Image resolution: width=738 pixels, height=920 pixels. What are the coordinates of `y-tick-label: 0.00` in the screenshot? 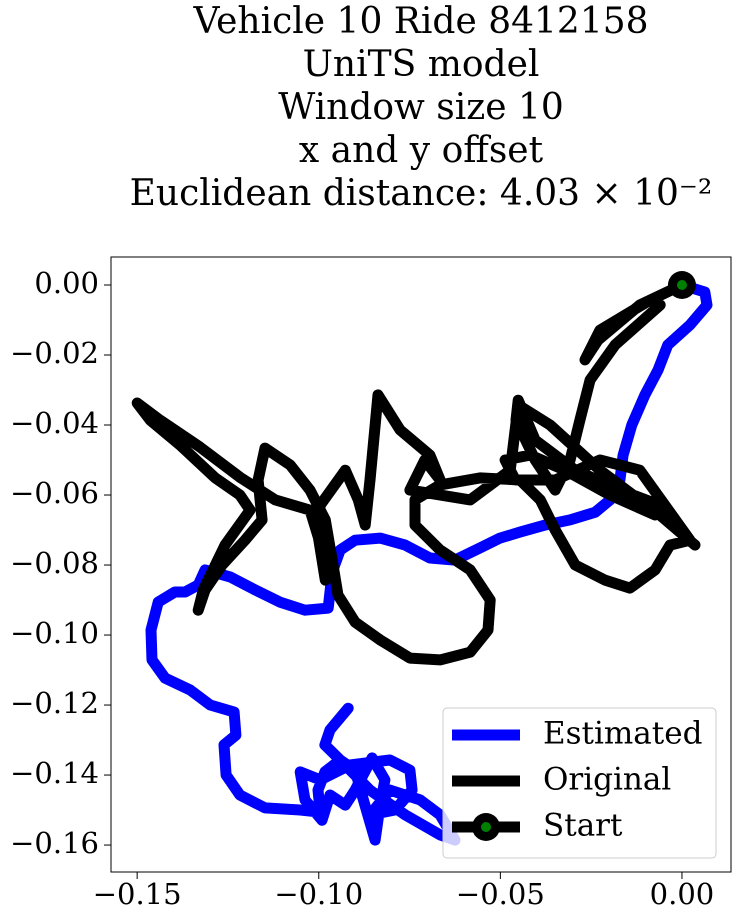 It's located at (66, 283).